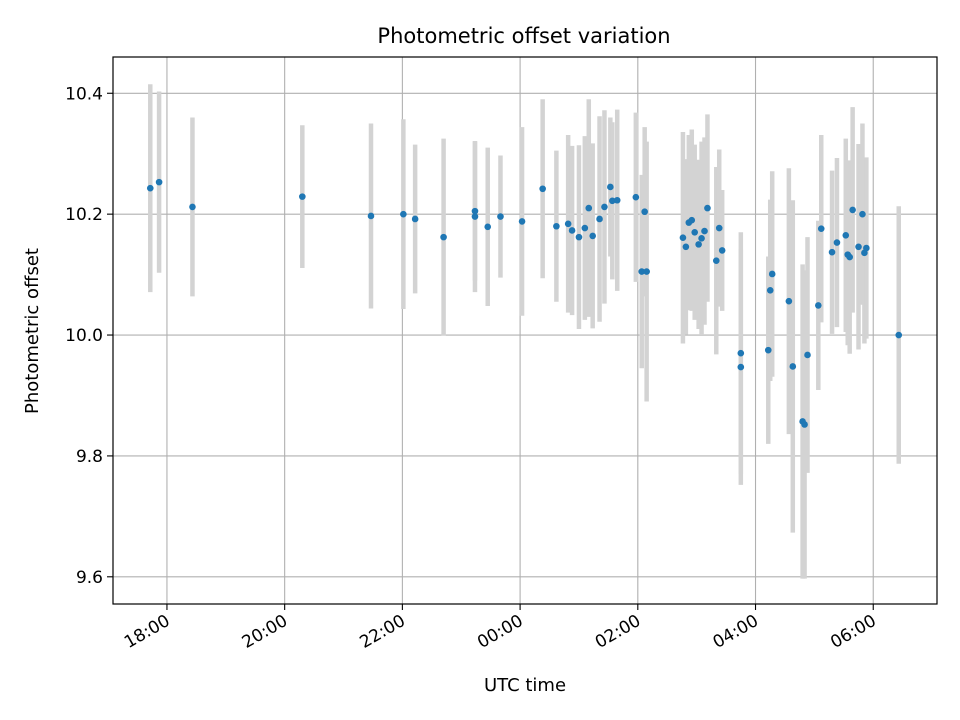  I want to click on x-axis-ticks: 18:00 20:00 22:00 00:00 02:00 04:00 06:00, so click(500, 628).